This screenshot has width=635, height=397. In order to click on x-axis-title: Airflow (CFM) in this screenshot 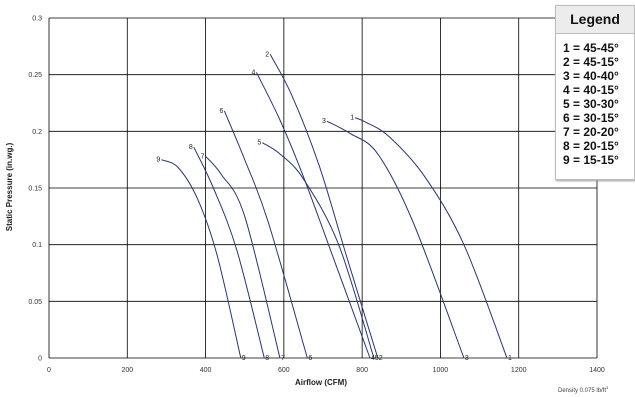, I will do `click(321, 382)`.